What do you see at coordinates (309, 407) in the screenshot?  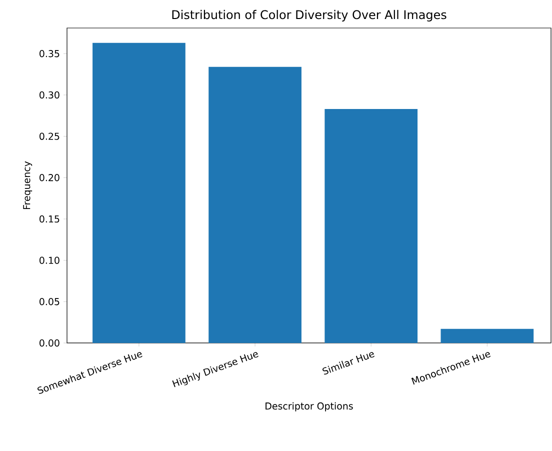 I see `x-axis-title: Descriptor Options` at bounding box center [309, 407].